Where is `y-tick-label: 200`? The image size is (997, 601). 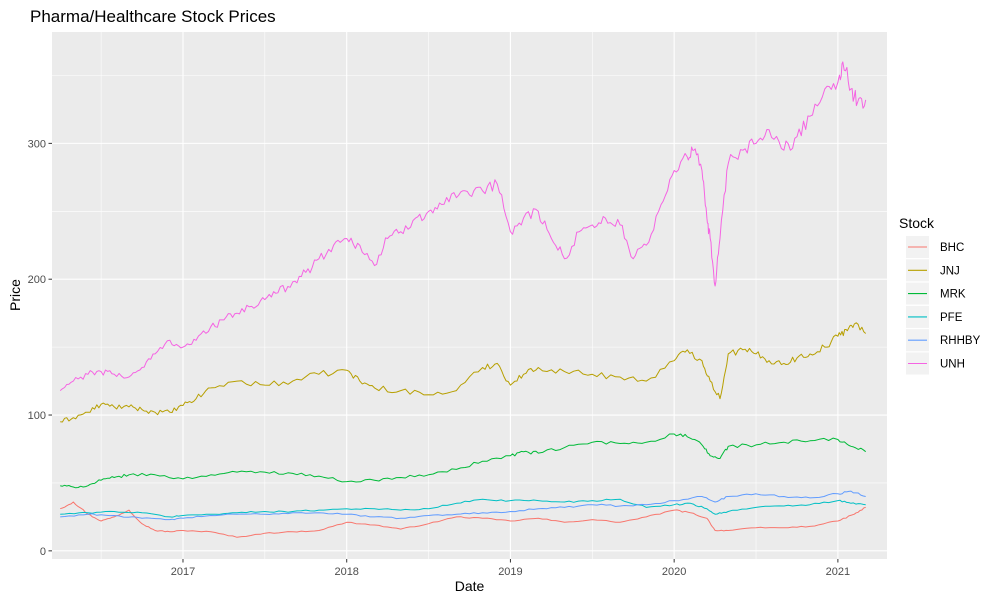 y-tick-label: 200 is located at coordinates (37, 280).